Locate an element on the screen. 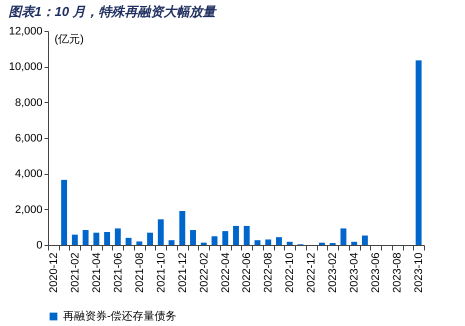 This screenshot has height=326, width=465. y-tick-label: 6,000 is located at coordinates (28, 138).